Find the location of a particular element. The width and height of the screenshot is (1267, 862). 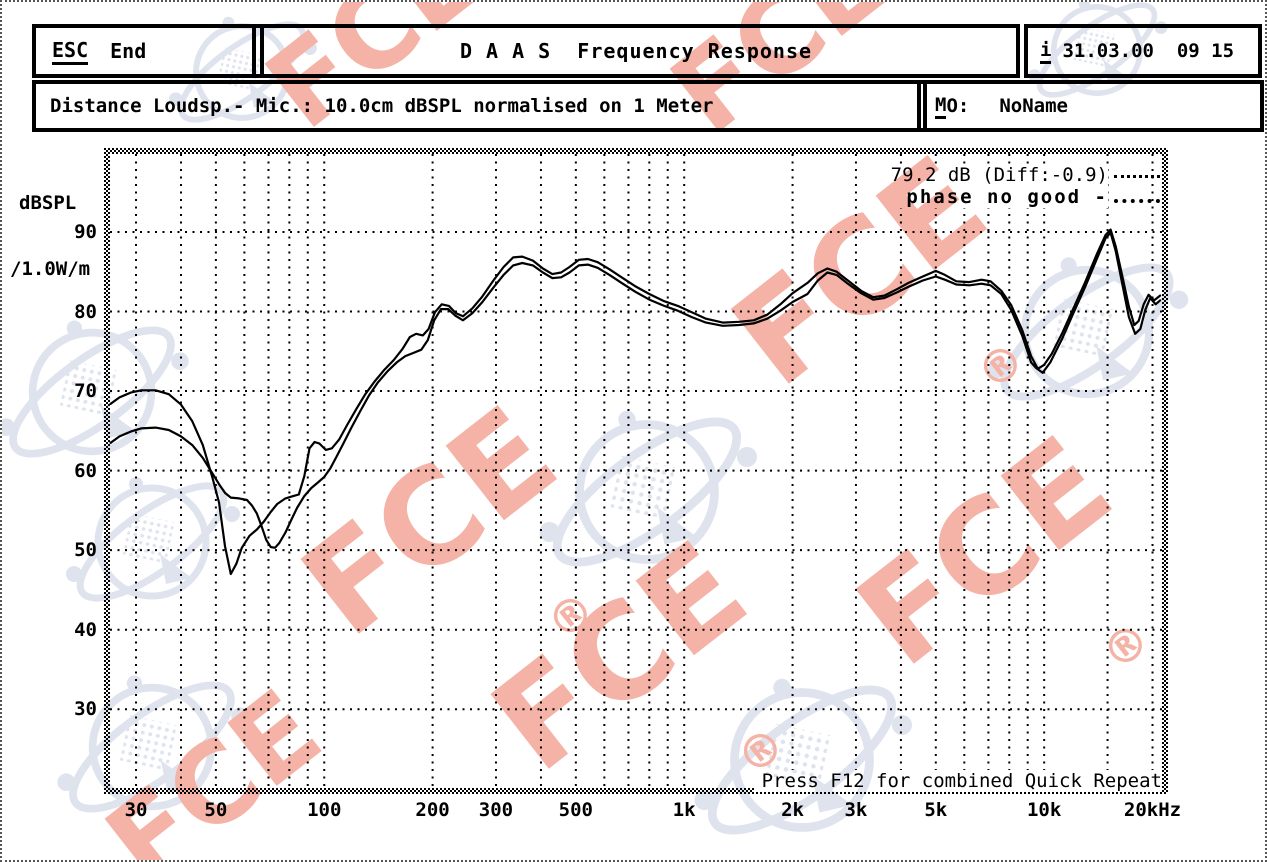

y-tick-label: 70 is located at coordinates (85, 391).